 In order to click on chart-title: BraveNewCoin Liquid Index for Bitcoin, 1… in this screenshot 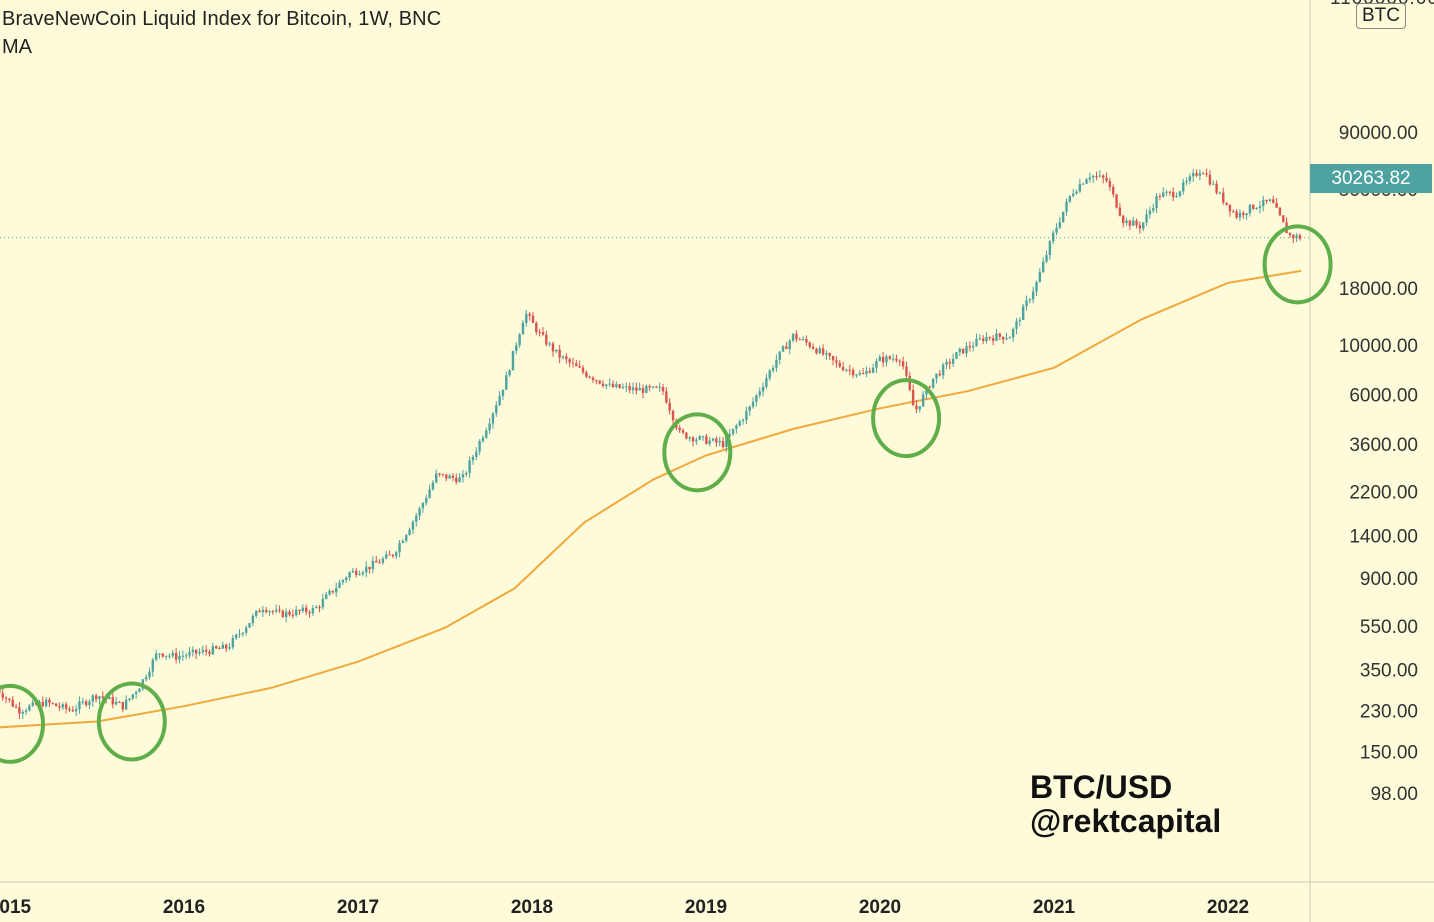, I will do `click(222, 19)`.